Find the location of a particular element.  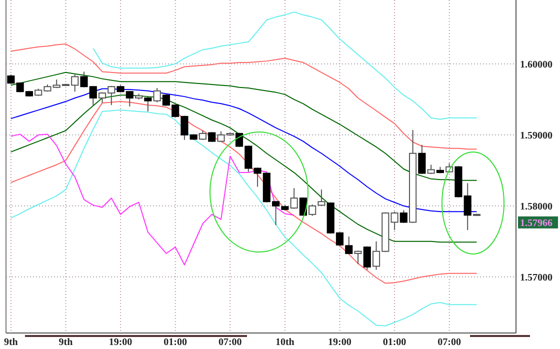

y-tick-label: 1.58000 is located at coordinates (536, 206).